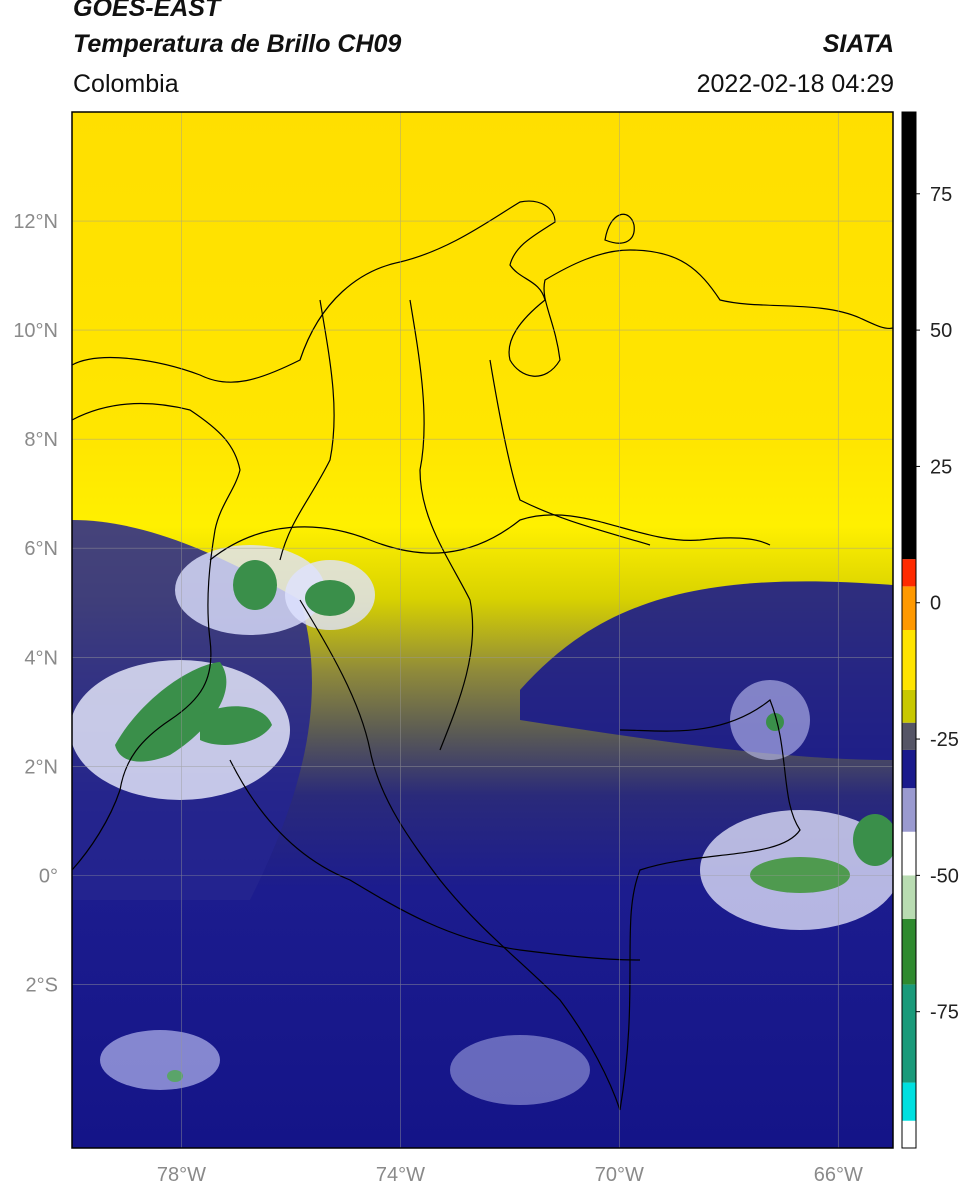 The height and width of the screenshot is (1190, 966). I want to click on colorbar-ticks: 75 50 25 0 -25 -50 -75, so click(937, 604).